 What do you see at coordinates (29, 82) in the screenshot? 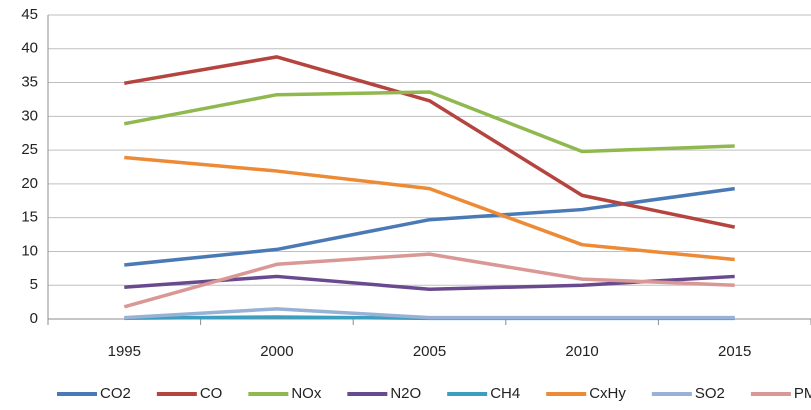
I see `y-tick-label: 35` at bounding box center [29, 82].